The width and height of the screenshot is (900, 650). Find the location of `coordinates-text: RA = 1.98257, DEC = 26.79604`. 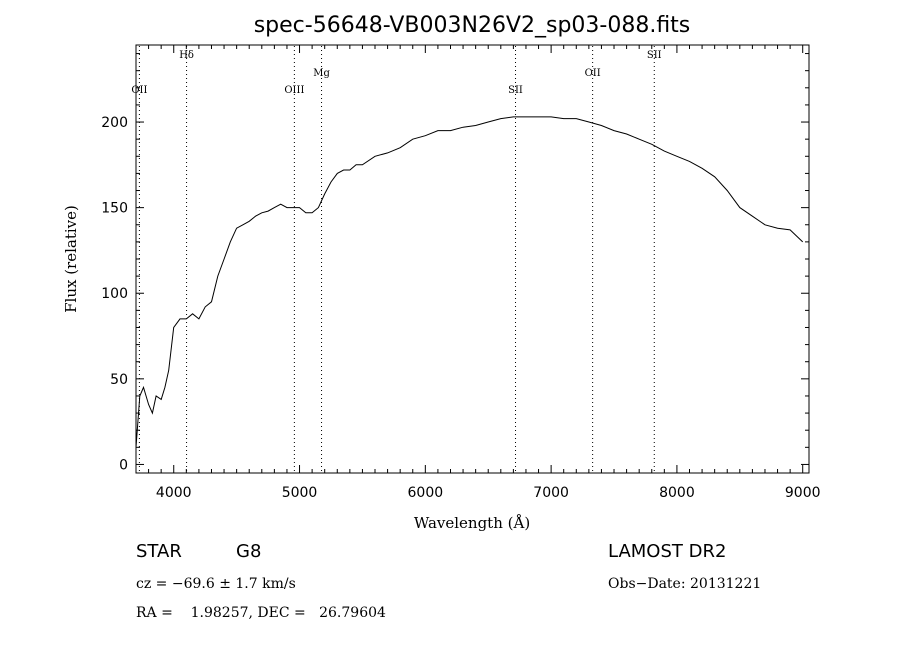

coordinates-text: RA = 1.98257, DEC = 26.79604 is located at coordinates (261, 613).